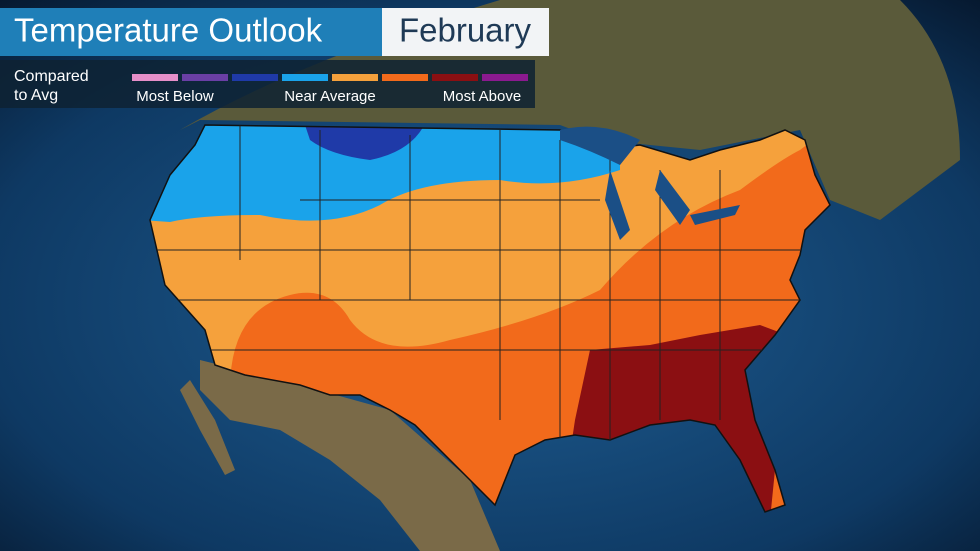 The height and width of the screenshot is (551, 980). What do you see at coordinates (207, 427) in the screenshot?
I see `baja` at bounding box center [207, 427].